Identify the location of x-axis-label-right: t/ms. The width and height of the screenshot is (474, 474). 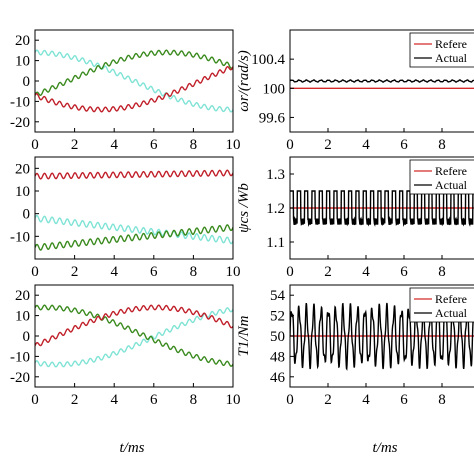
(384, 448).